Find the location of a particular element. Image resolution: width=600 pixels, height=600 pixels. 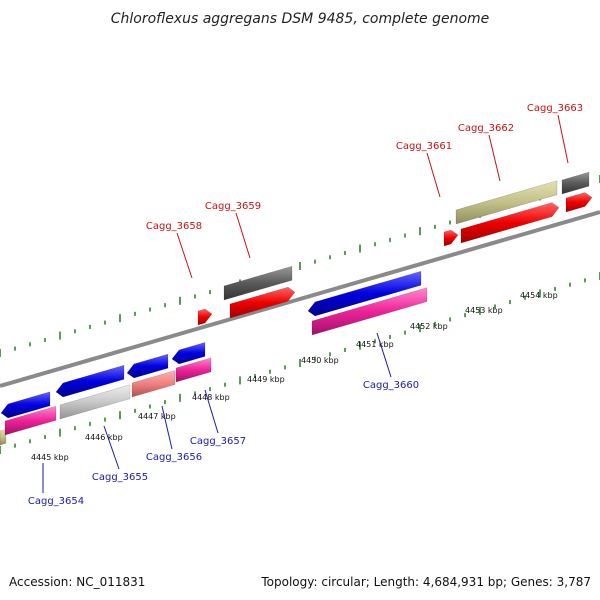

gene-label: Cagg_3661 is located at coordinates (424, 146).